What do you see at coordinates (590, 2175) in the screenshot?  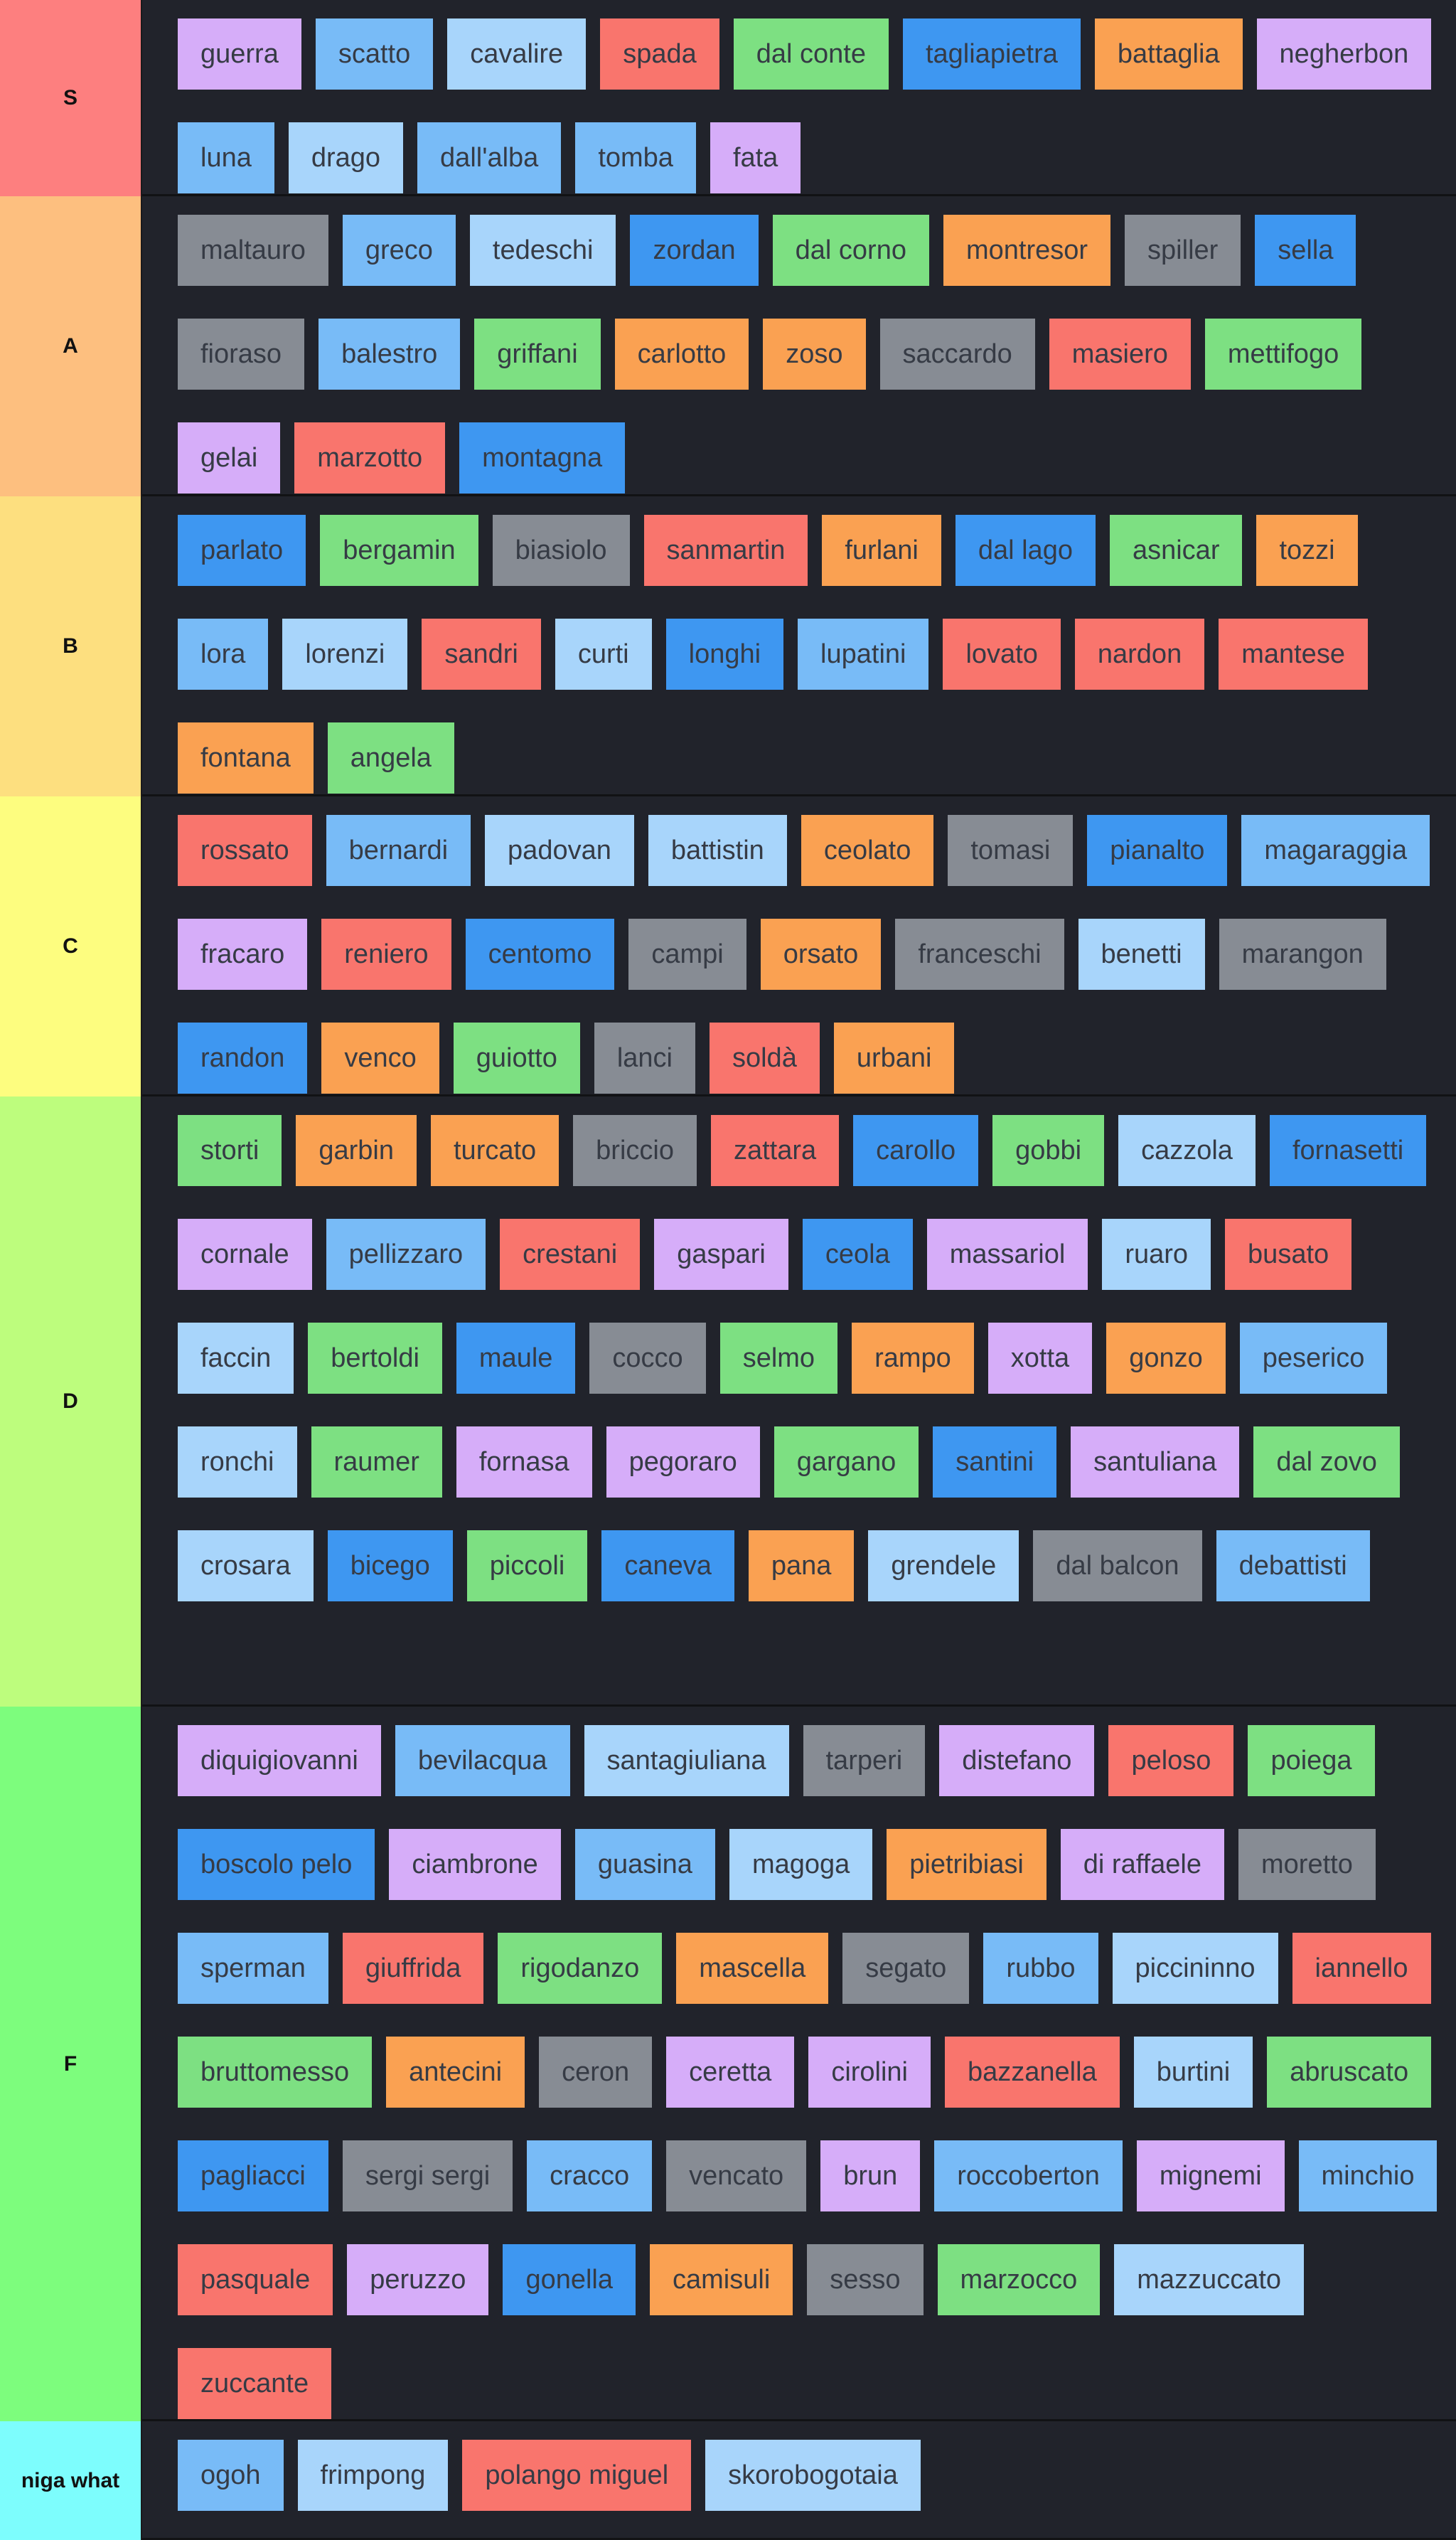 I see `tier-item: cracco` at bounding box center [590, 2175].